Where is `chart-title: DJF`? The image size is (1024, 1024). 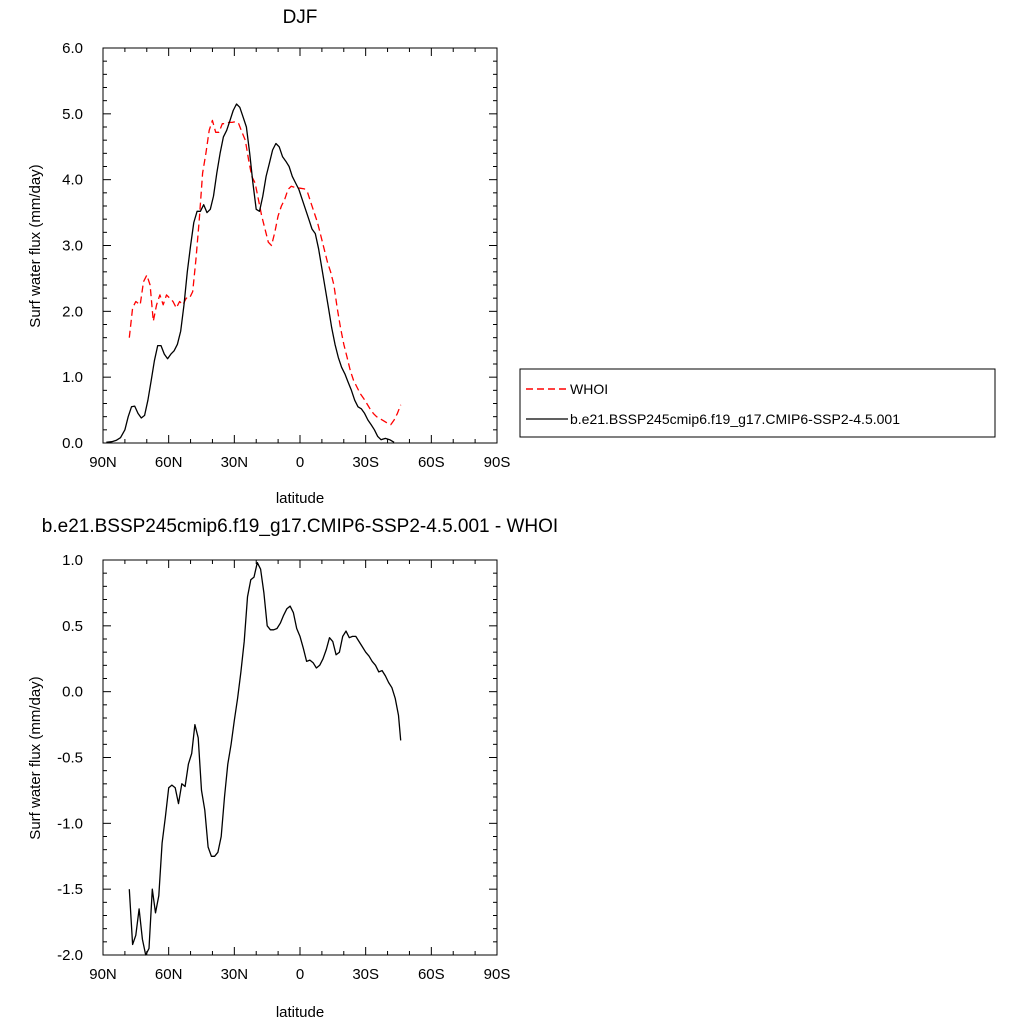 chart-title: DJF is located at coordinates (300, 17).